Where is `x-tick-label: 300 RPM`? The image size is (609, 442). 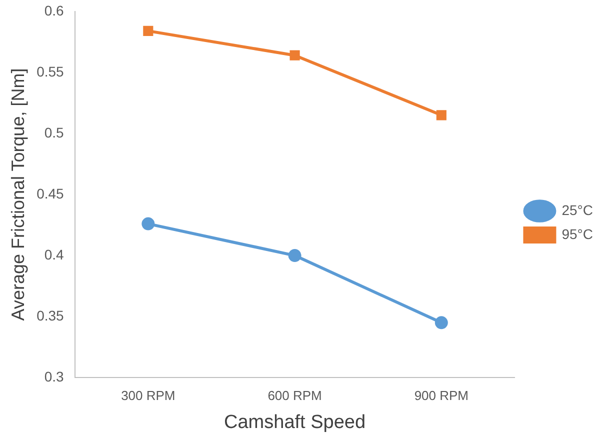 x-tick-label: 300 RPM is located at coordinates (148, 395).